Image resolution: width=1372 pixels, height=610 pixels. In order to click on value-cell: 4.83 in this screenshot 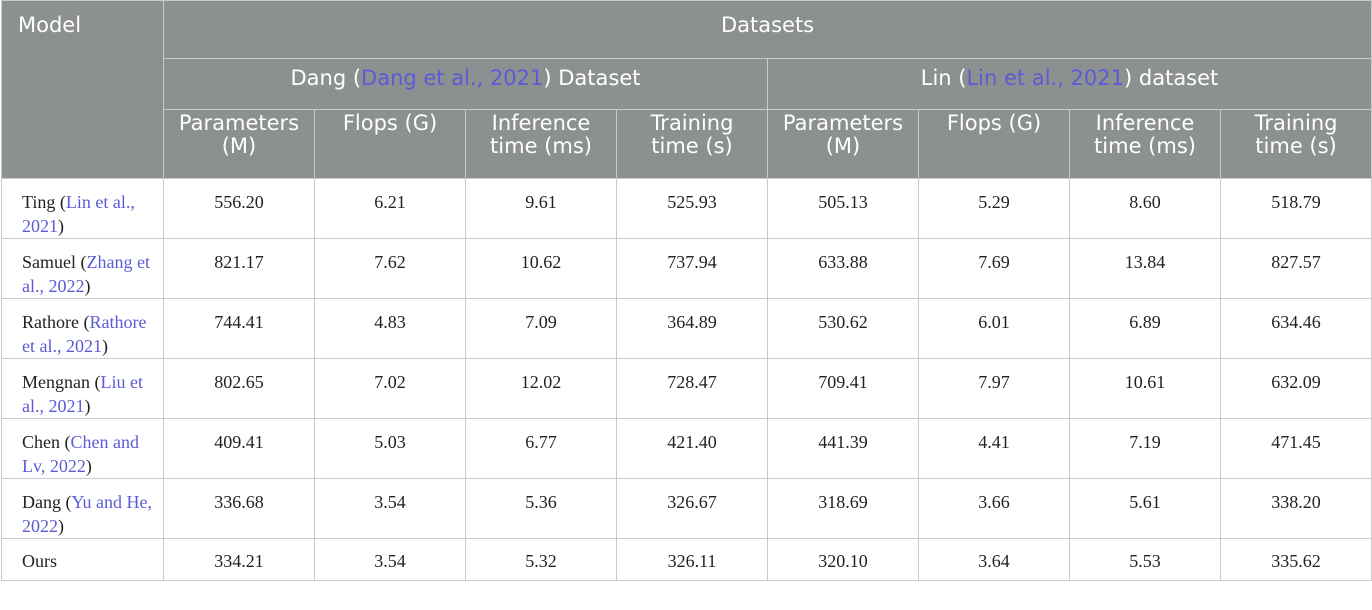, I will do `click(390, 328)`.